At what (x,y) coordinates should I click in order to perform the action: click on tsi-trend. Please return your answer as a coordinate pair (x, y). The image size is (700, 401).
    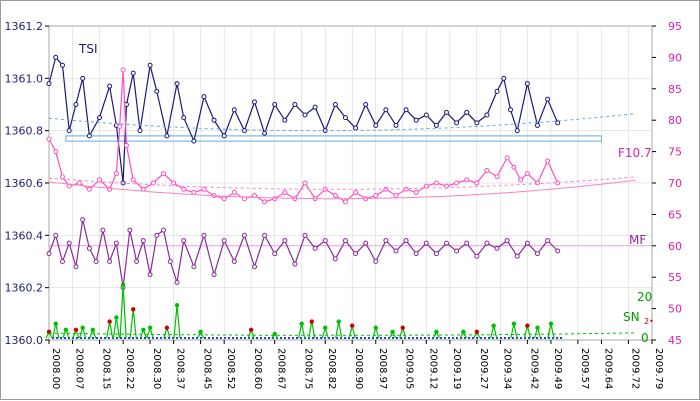
    Looking at the image, I should click on (342, 122).